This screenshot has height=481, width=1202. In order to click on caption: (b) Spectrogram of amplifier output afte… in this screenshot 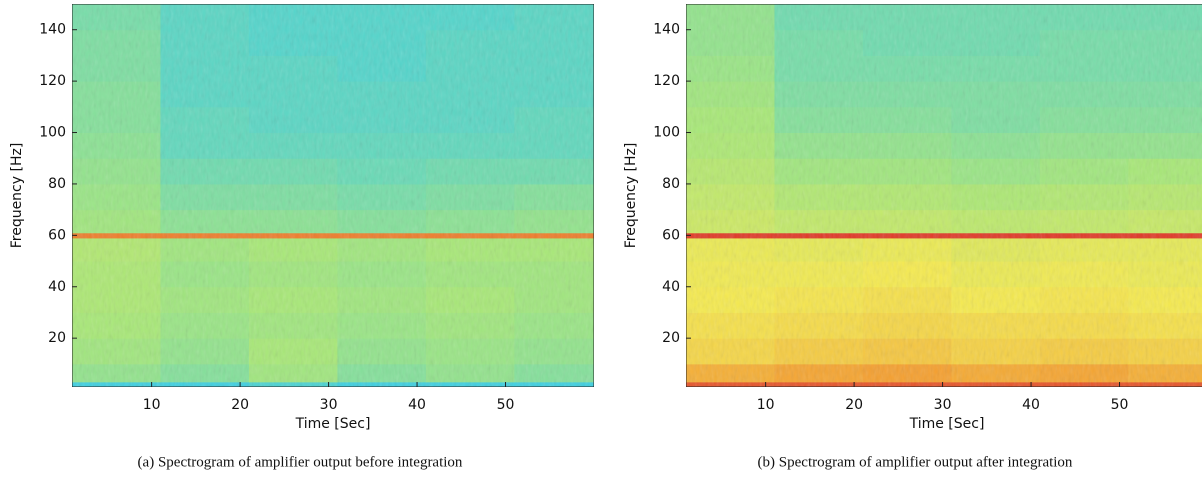, I will do `click(915, 462)`.